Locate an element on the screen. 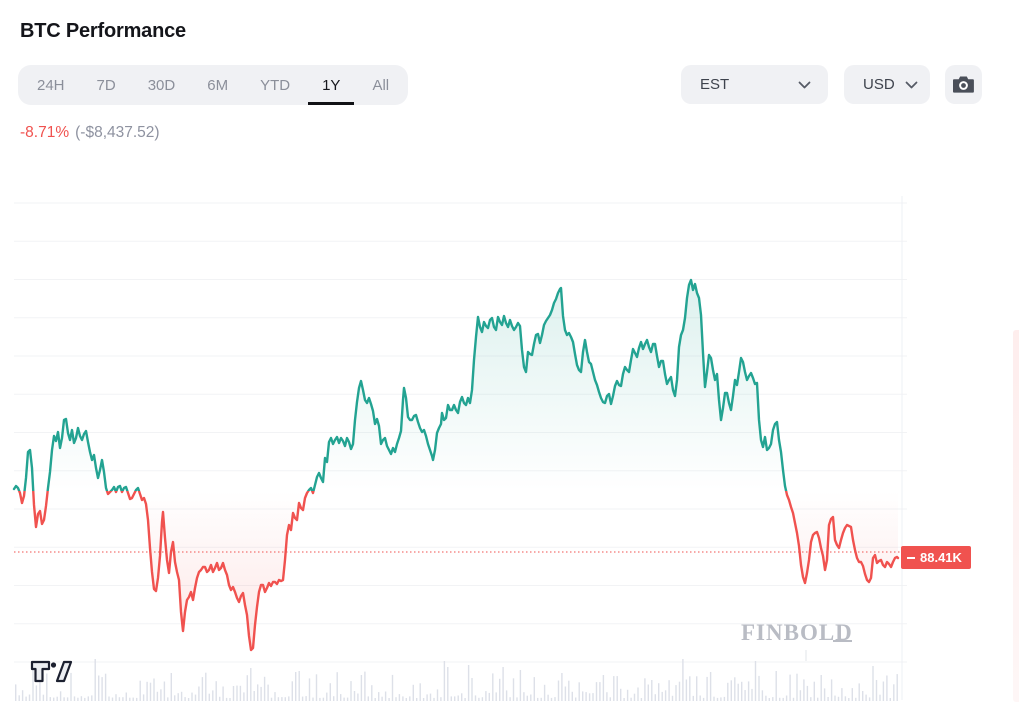 This screenshot has width=1019, height=721. tab-24h: 24H is located at coordinates (51, 85).